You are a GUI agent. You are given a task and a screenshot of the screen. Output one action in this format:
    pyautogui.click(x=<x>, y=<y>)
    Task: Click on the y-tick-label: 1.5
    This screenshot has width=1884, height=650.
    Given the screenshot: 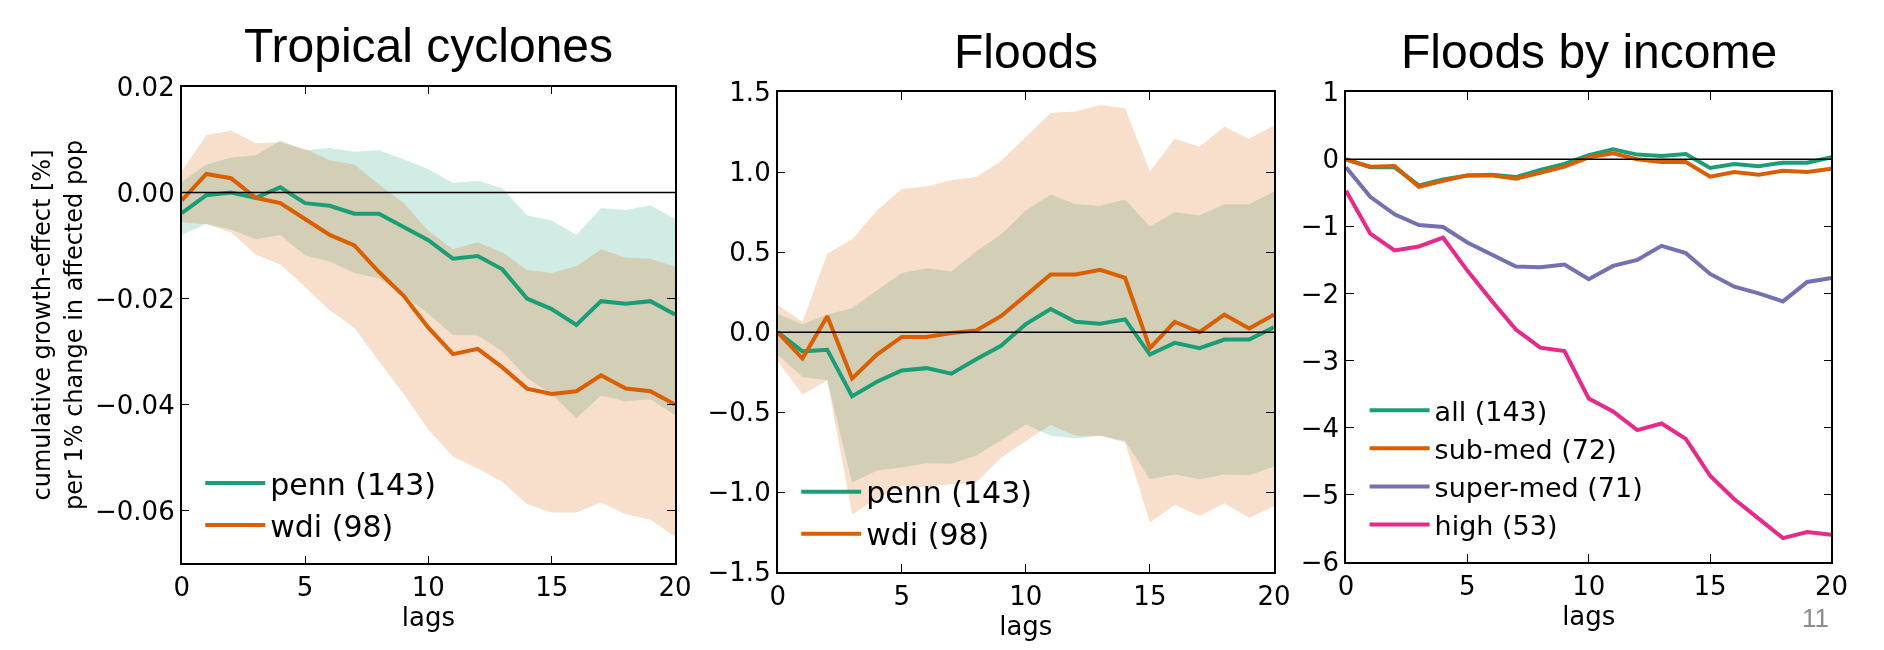 What is the action you would take?
    pyautogui.click(x=750, y=92)
    